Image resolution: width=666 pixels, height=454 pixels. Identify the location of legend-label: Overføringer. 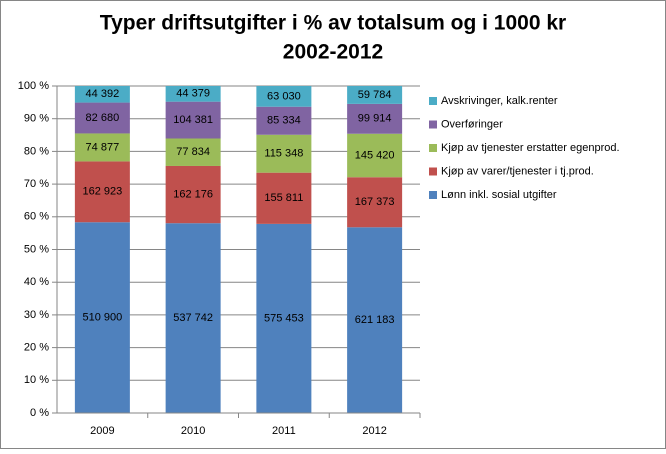
(472, 124).